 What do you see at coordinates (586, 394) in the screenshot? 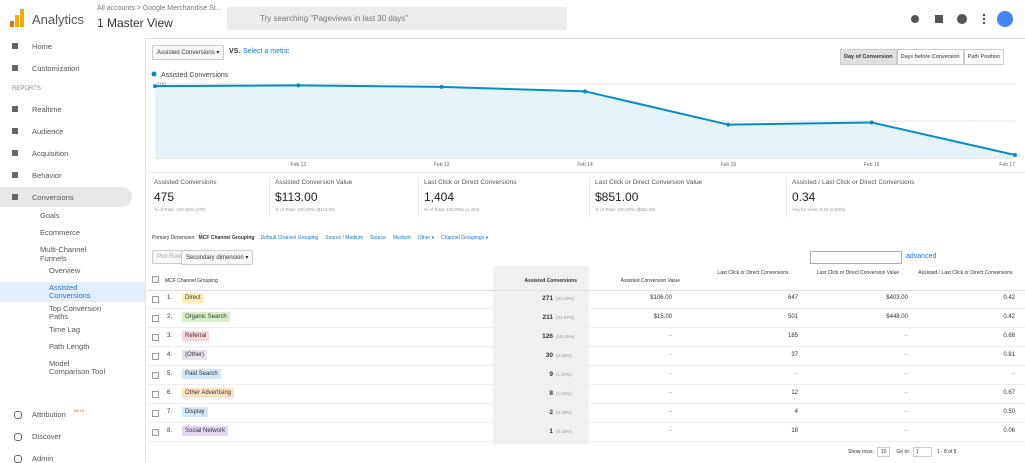
I see `table-row: 6. Other Advertising 8 (1.22%) – 12 – 0.67` at bounding box center [586, 394].